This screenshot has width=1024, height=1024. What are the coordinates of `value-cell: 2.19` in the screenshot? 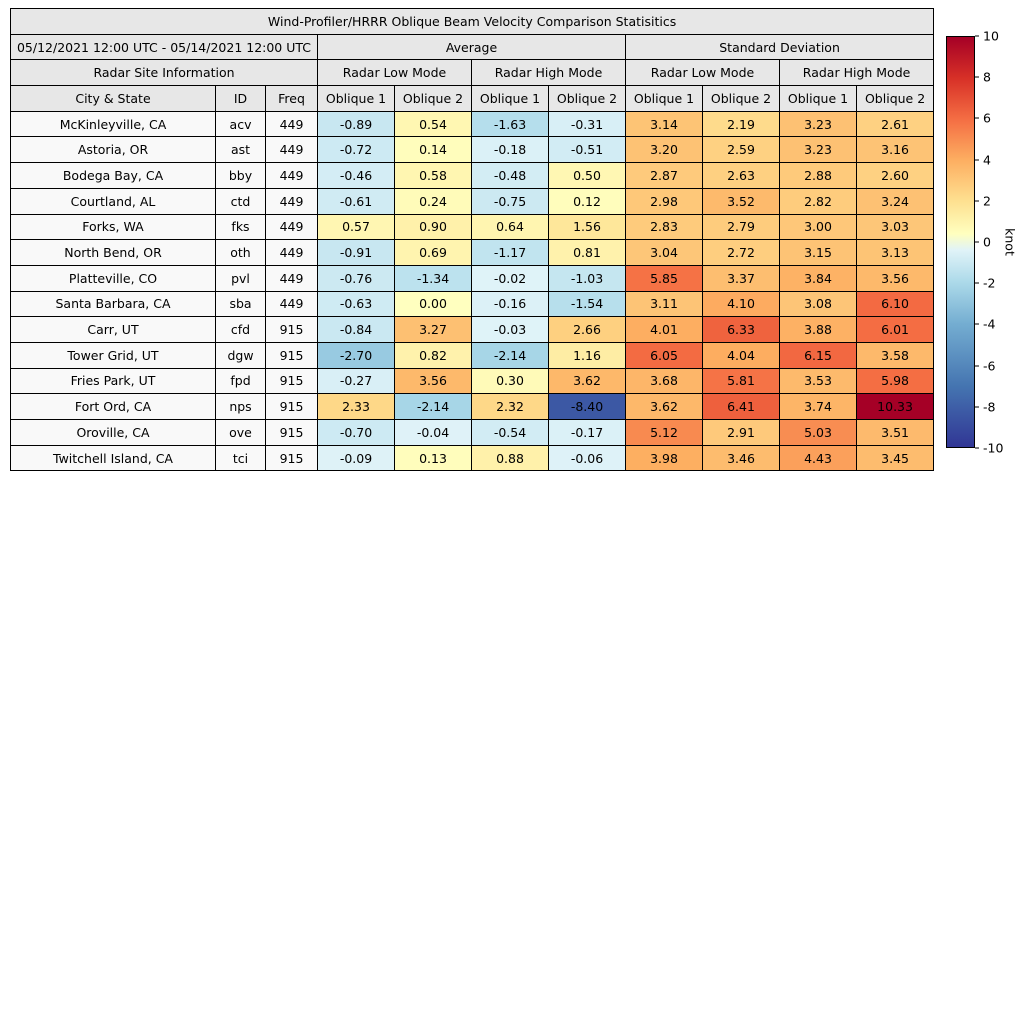 It's located at (741, 124).